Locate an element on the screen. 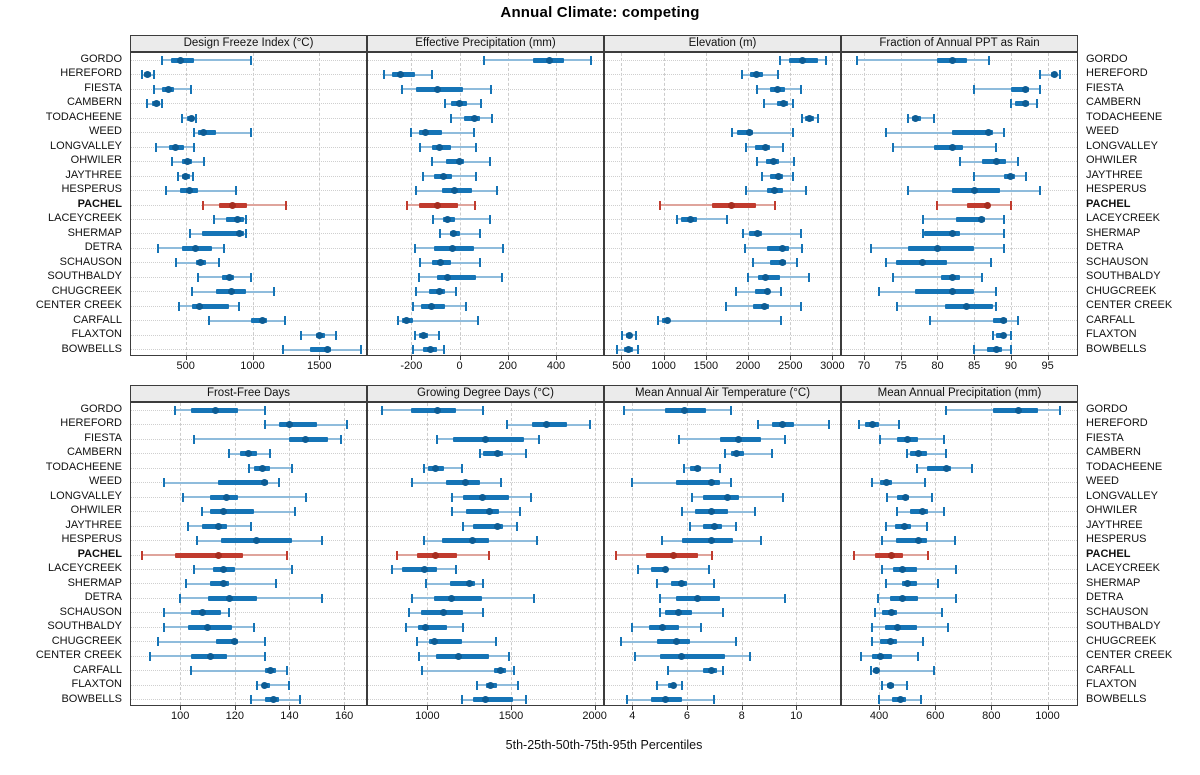 The image size is (1200, 775). iqr-box-bowbells is located at coordinates (493, 700).